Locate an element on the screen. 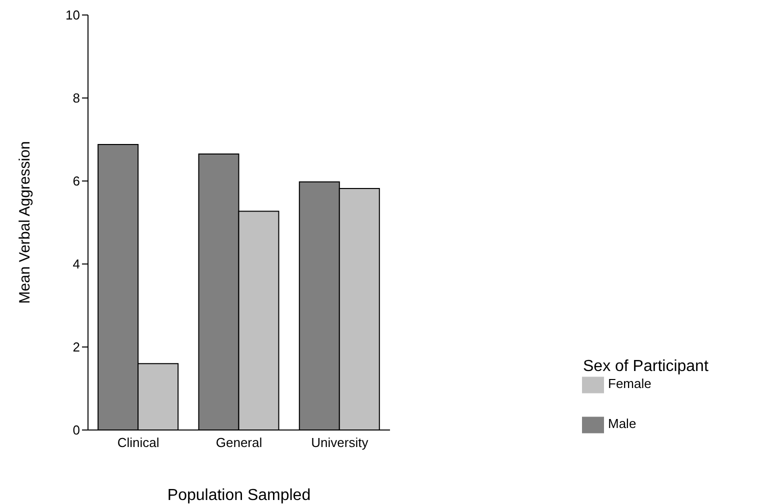 This screenshot has height=504, width=768. y-axis-title: Mean Verbal Aggression is located at coordinates (25, 222).